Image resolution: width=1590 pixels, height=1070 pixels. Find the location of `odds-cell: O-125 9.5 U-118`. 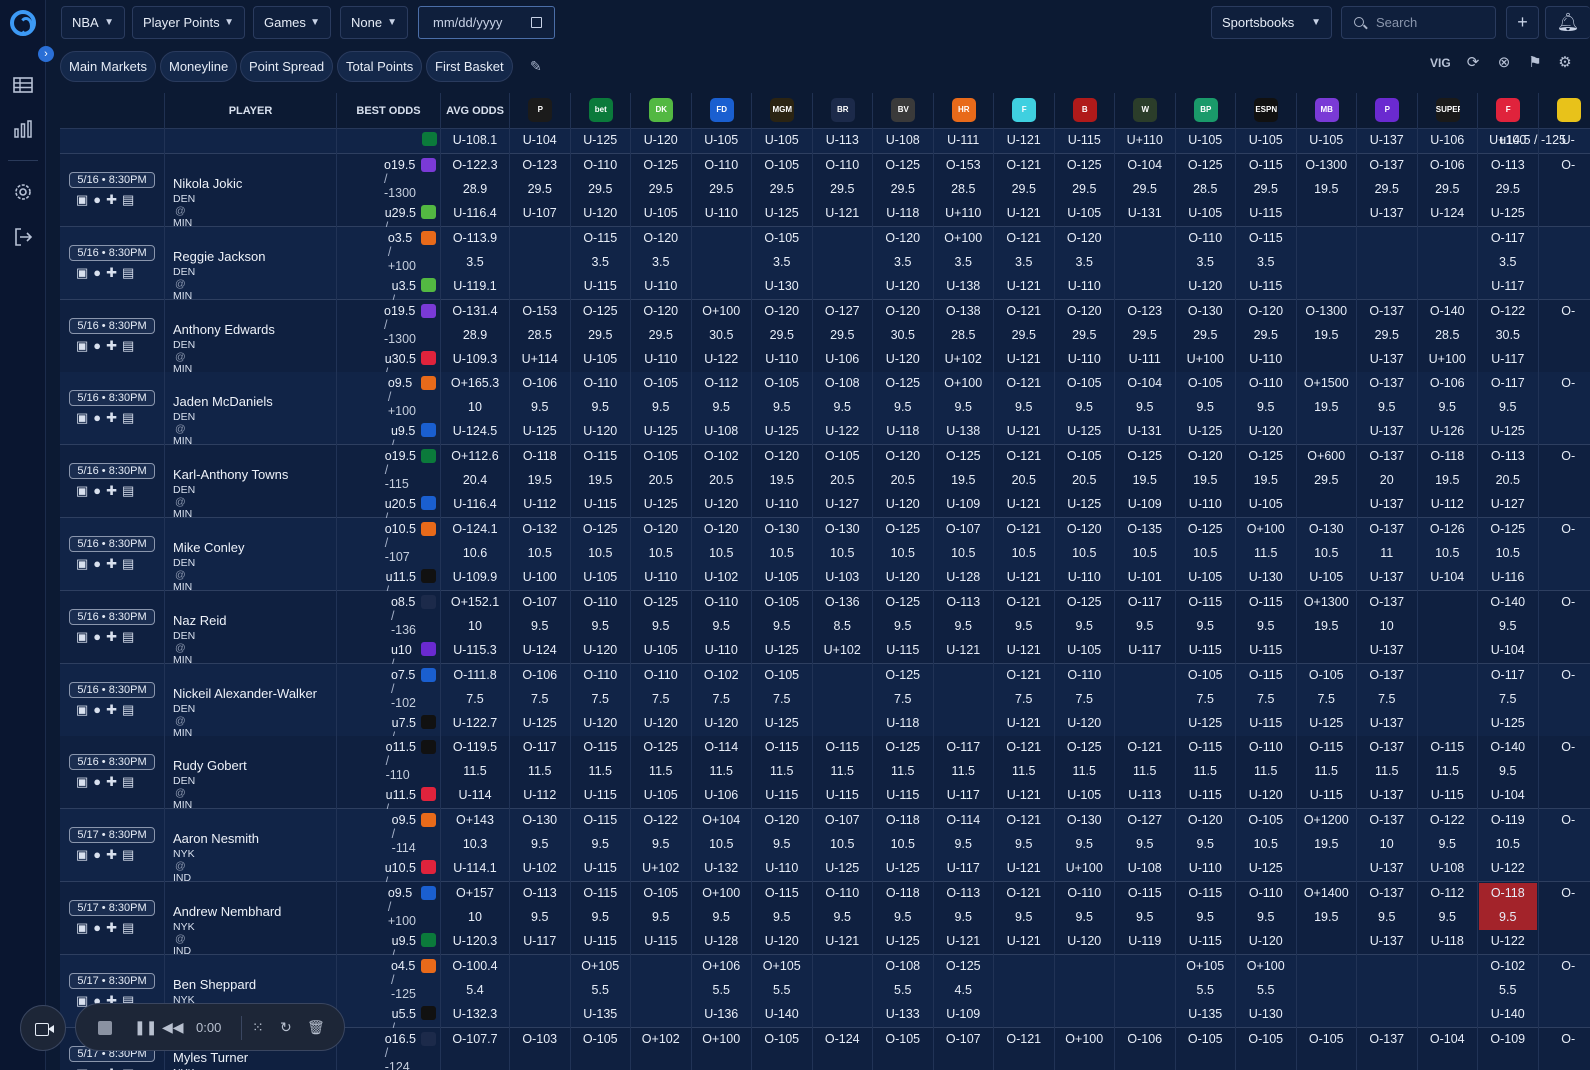

odds-cell: O-125 9.5 U-118 is located at coordinates (903, 409).